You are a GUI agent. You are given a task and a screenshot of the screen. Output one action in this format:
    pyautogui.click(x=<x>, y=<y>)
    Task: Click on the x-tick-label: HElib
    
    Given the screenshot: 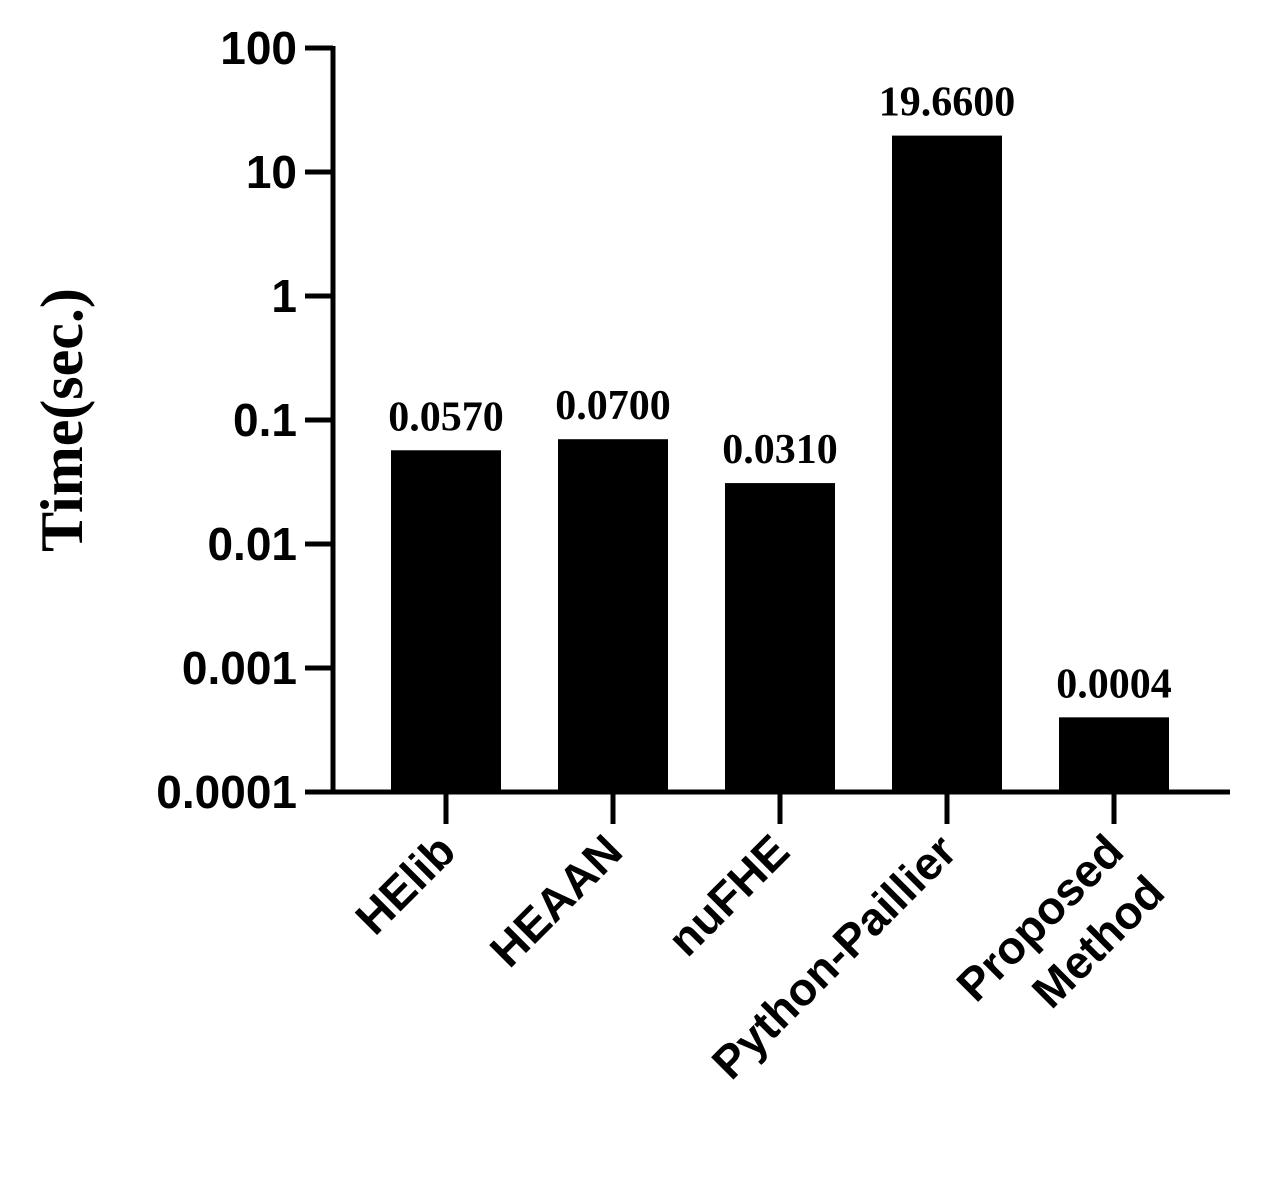 What is the action you would take?
    pyautogui.click(x=405, y=884)
    